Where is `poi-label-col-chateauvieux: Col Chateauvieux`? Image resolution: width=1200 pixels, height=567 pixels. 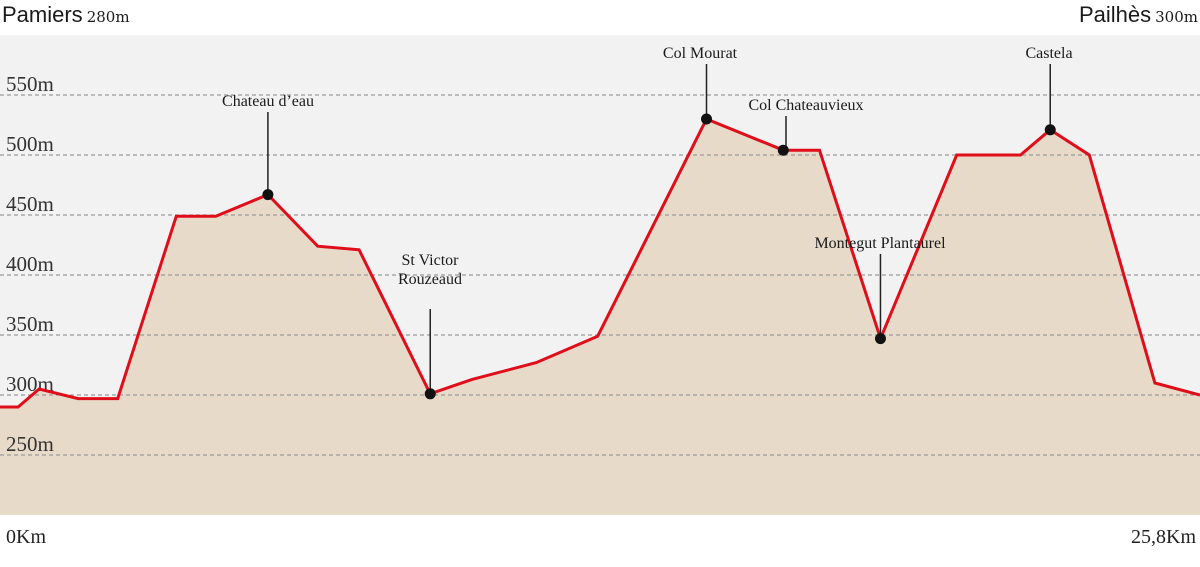
poi-label-col-chateauvieux: Col Chateauvieux is located at coordinates (805, 105).